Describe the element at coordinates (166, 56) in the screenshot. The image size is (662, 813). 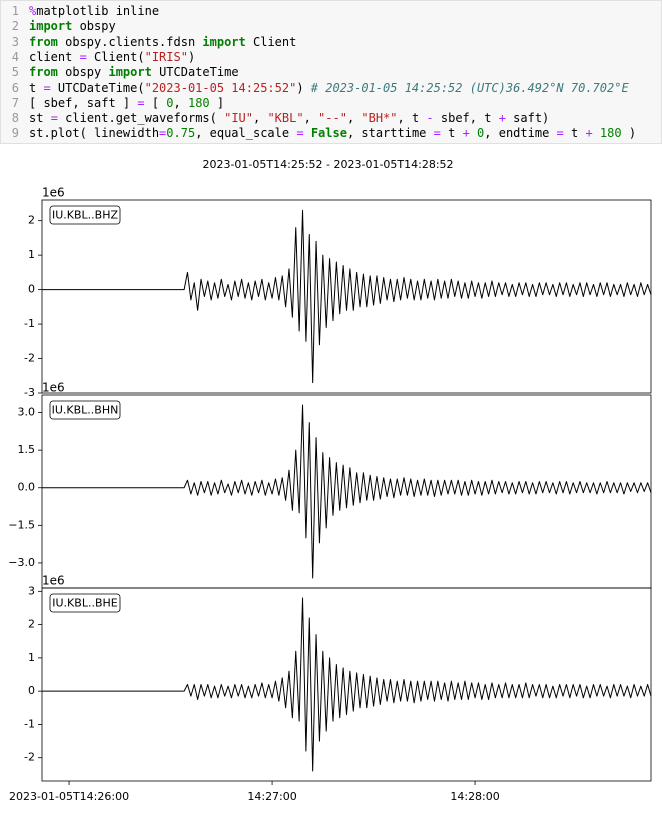
I see `code-token: "IRIS"` at that location.